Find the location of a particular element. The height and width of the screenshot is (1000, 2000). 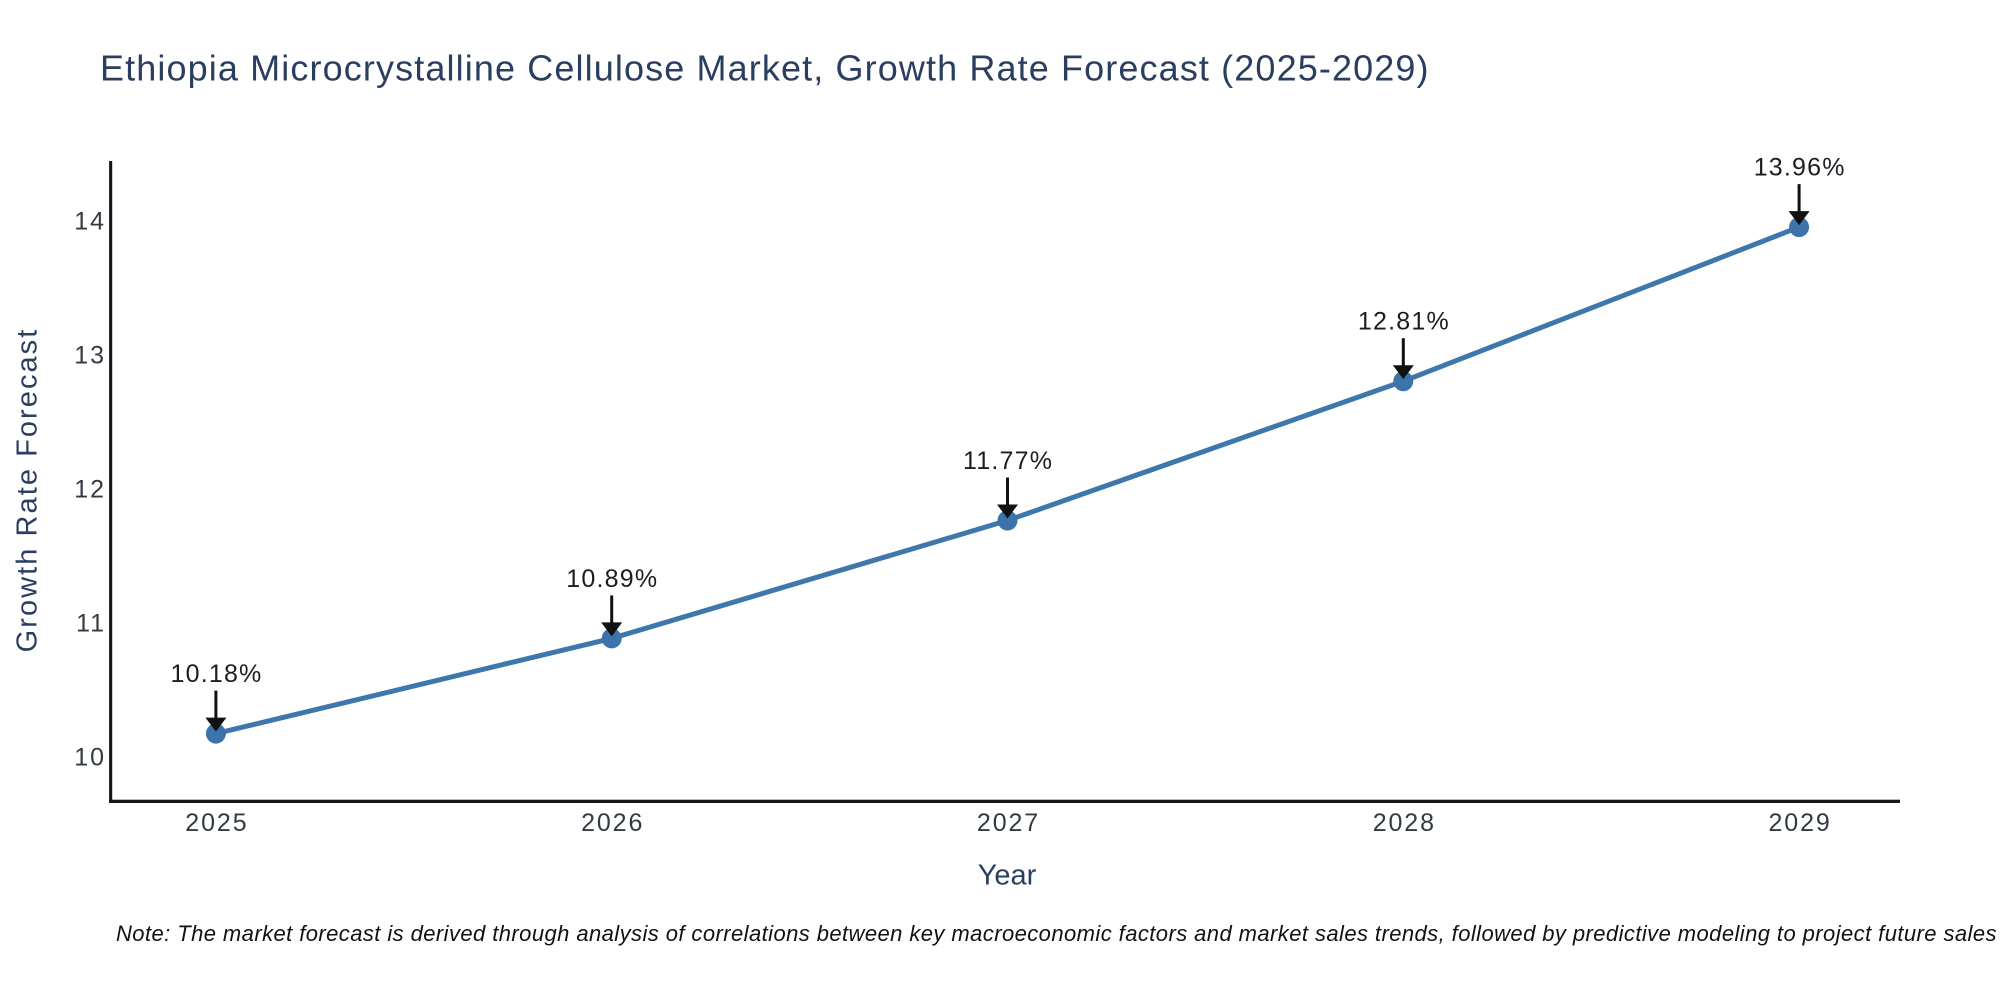

svg-text: 2026 is located at coordinates (612, 823).